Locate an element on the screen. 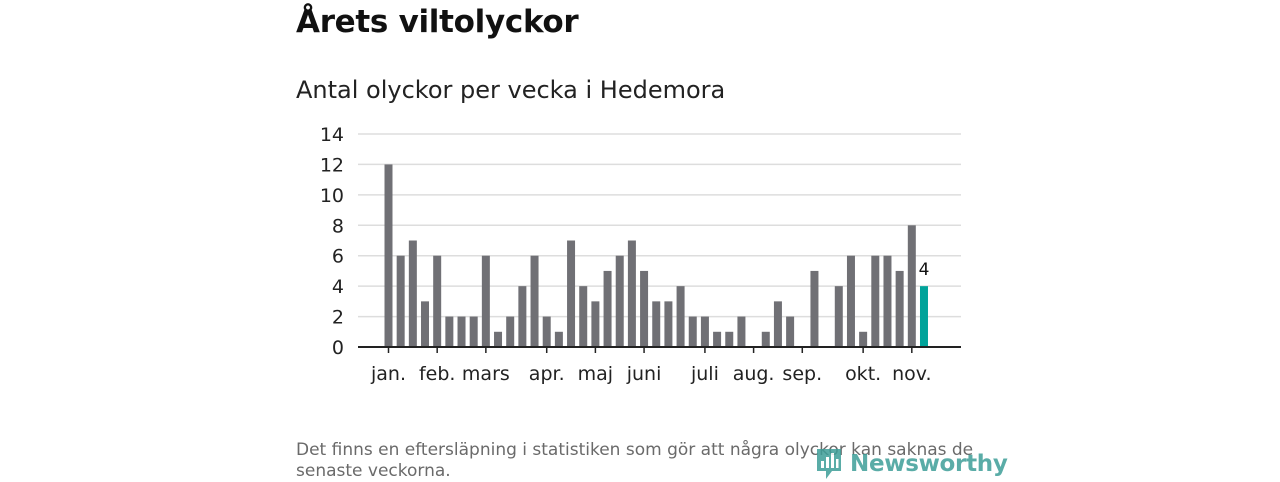 The image size is (1280, 482). y-tick-label: 2 is located at coordinates (338, 318).